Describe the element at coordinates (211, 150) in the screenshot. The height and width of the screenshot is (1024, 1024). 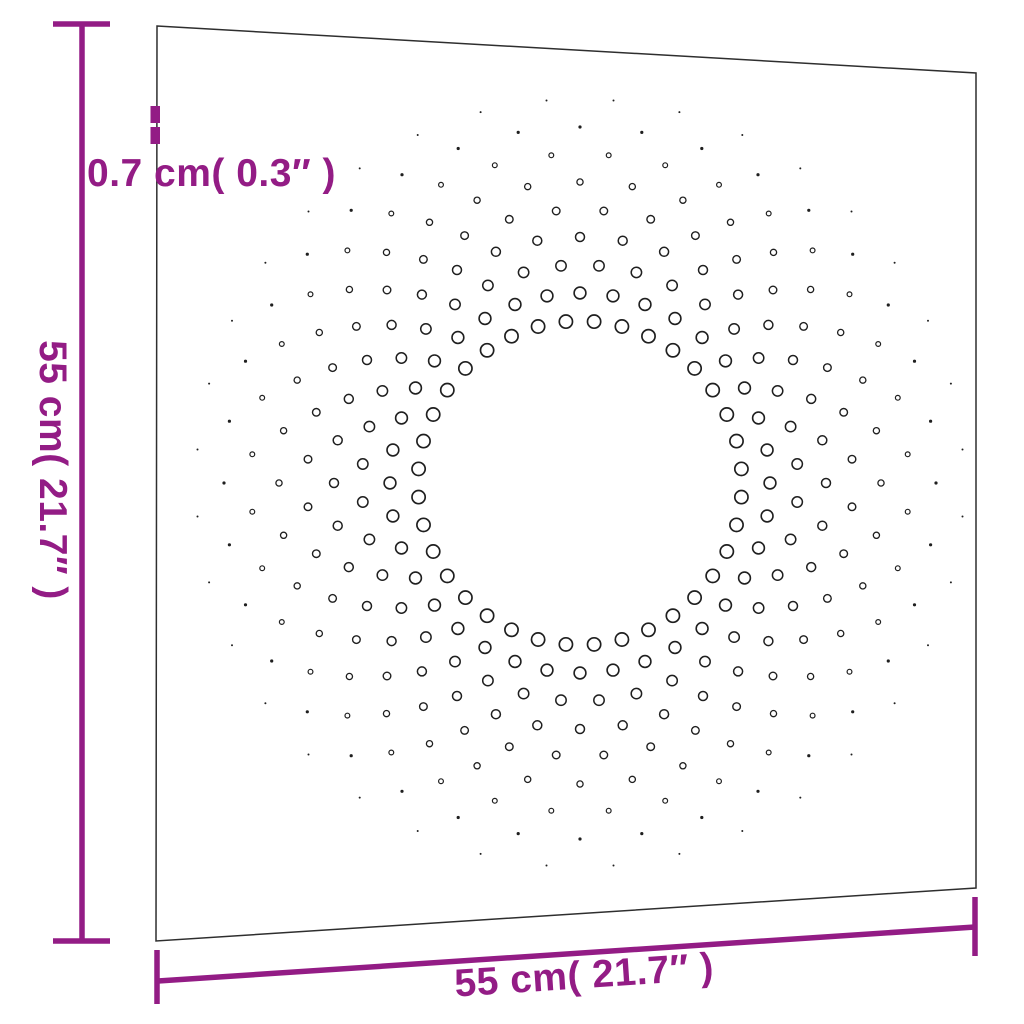
I see `thickness-dimension: 0.7 cm( 0.3″ )` at that location.